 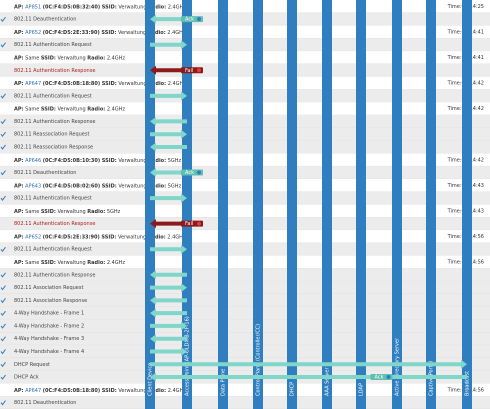 I want to click on event-text: 802.11 Reassociation Request, so click(x=51, y=135).